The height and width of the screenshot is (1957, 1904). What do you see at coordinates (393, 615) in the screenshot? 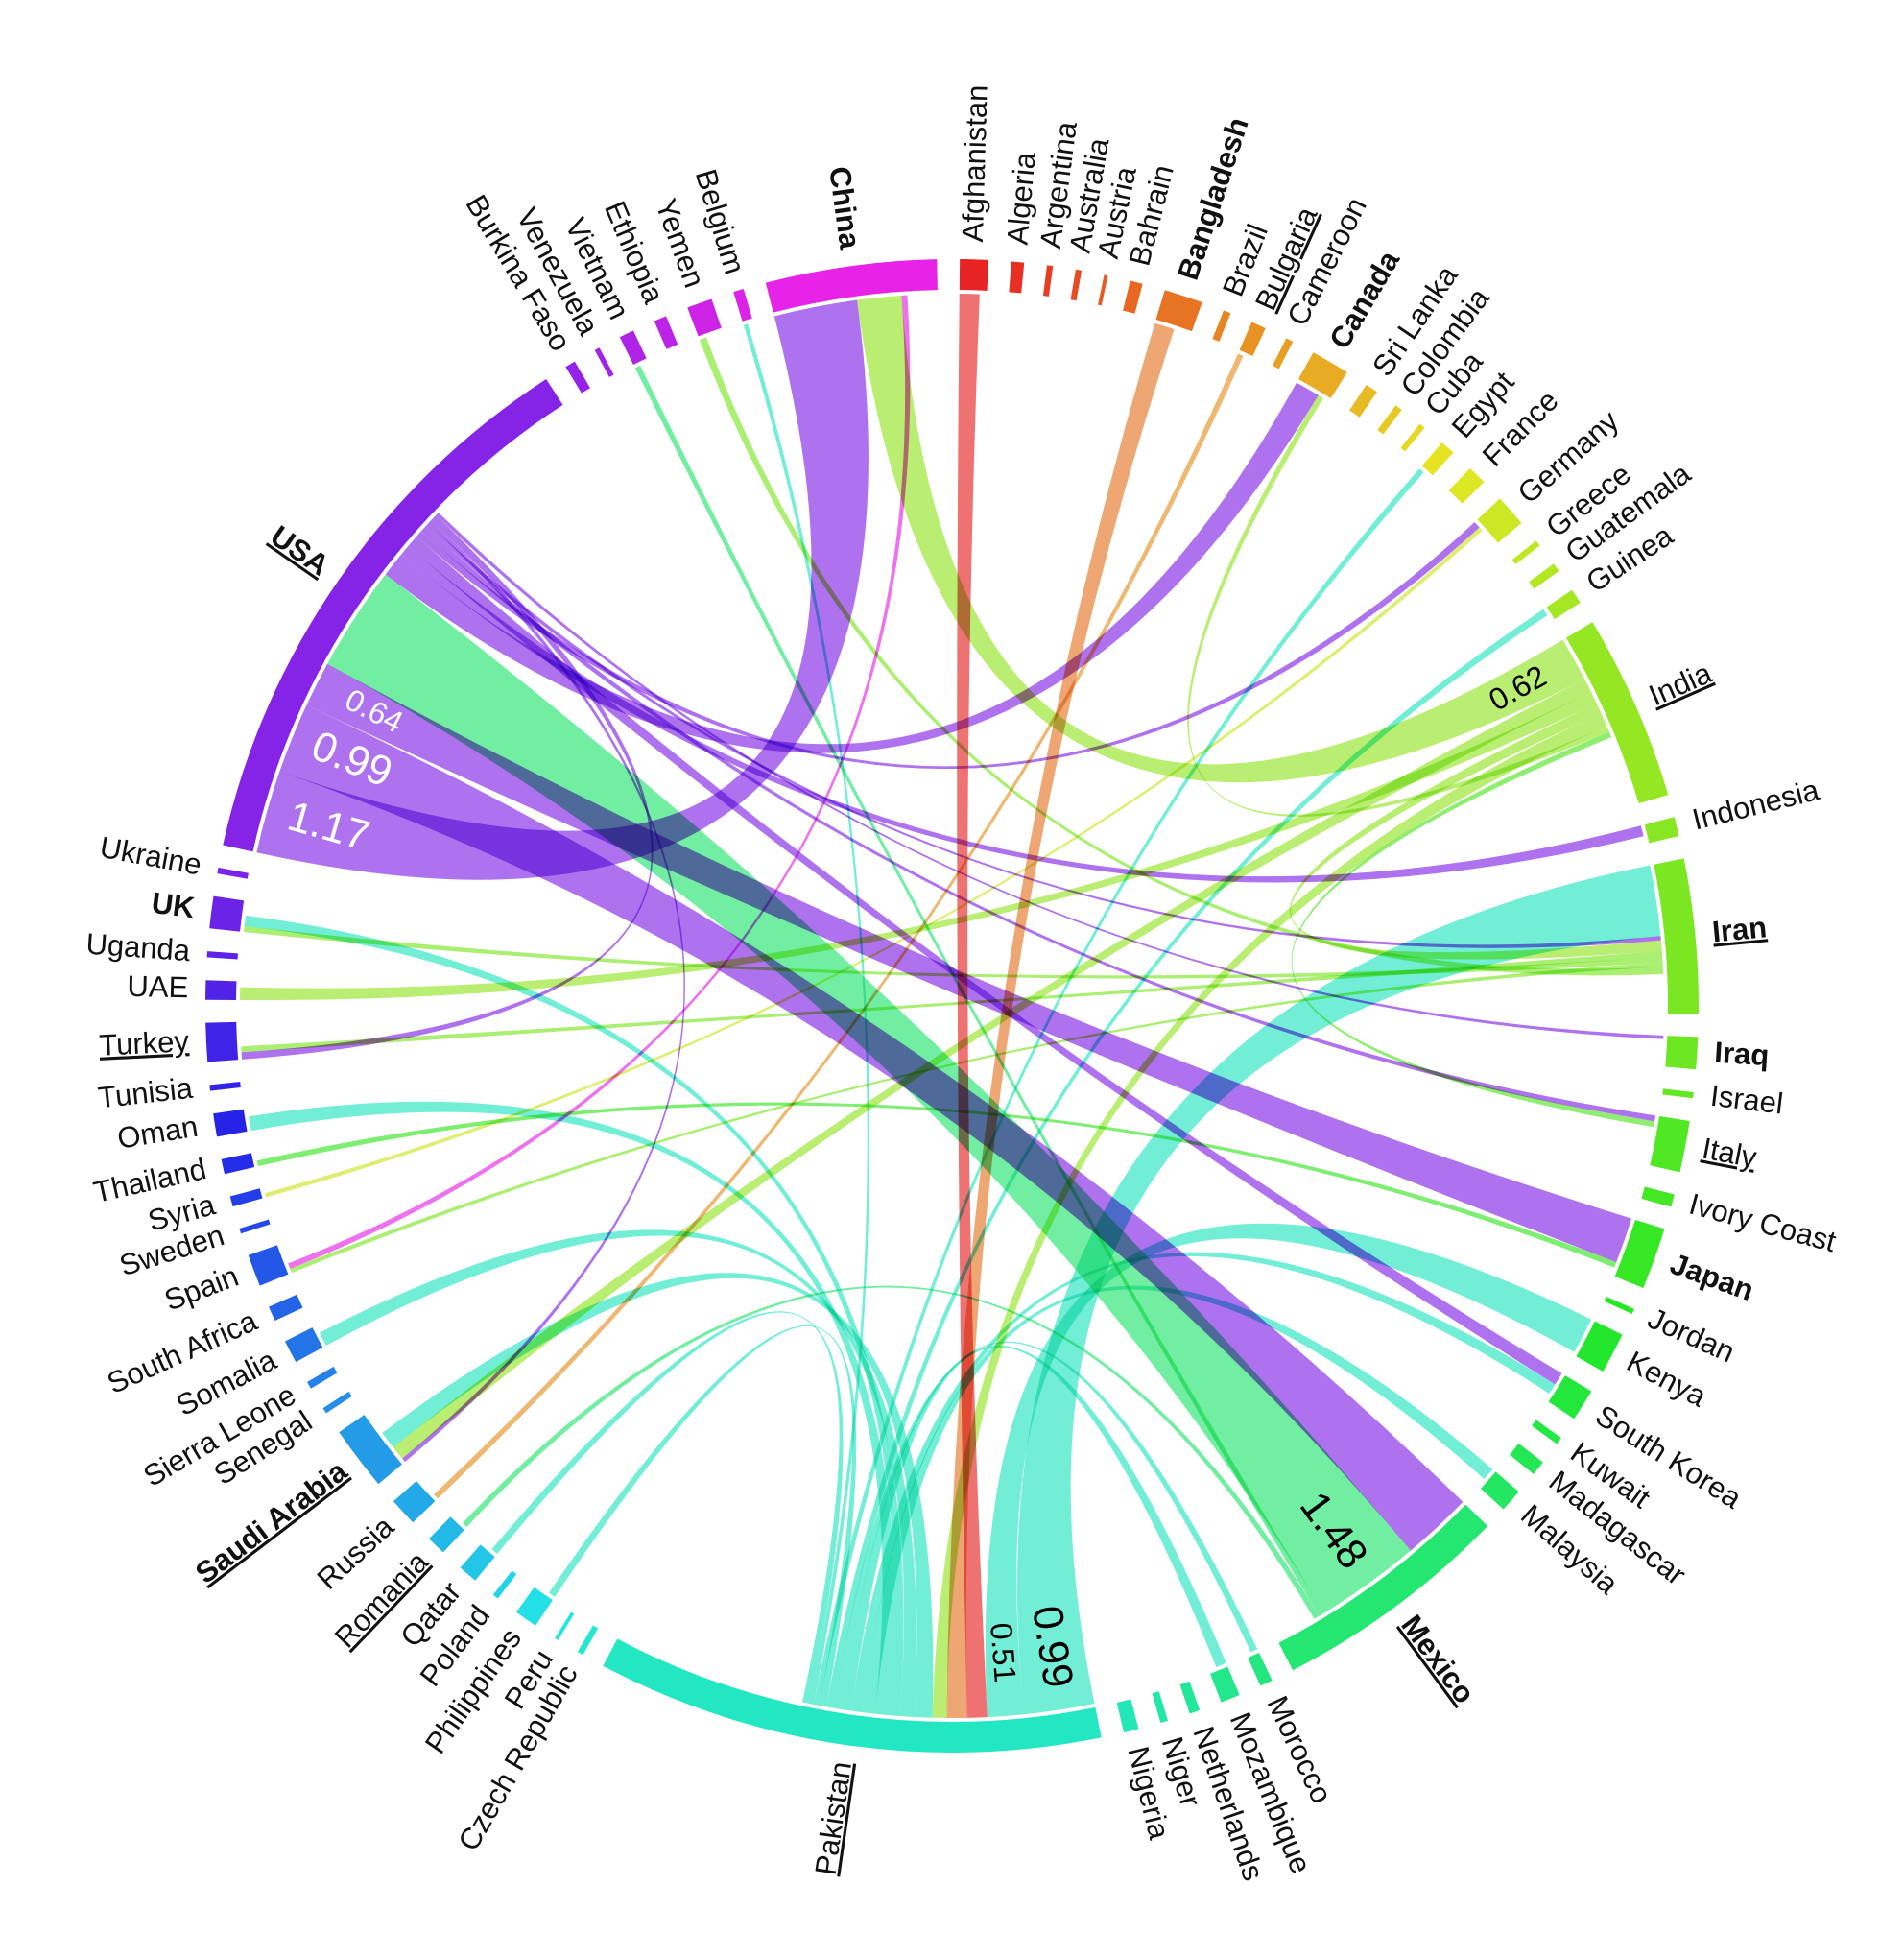
I see `node-arc-usa` at bounding box center [393, 615].